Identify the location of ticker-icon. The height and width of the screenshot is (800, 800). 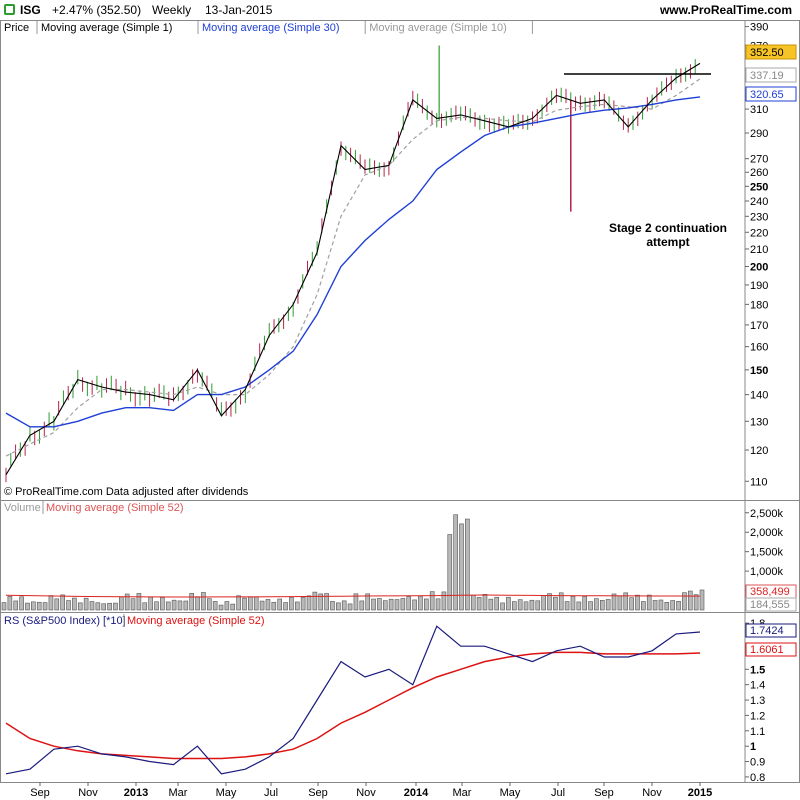
(9, 9).